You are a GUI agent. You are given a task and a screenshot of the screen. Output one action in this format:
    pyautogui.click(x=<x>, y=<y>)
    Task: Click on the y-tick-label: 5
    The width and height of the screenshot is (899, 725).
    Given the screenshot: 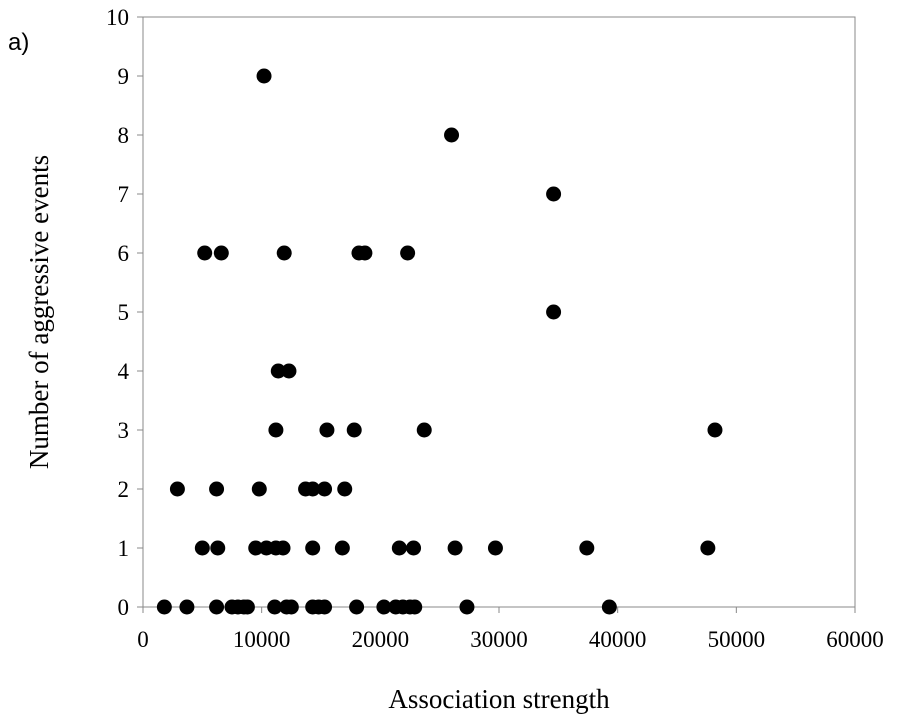 What is the action you would take?
    pyautogui.click(x=124, y=312)
    